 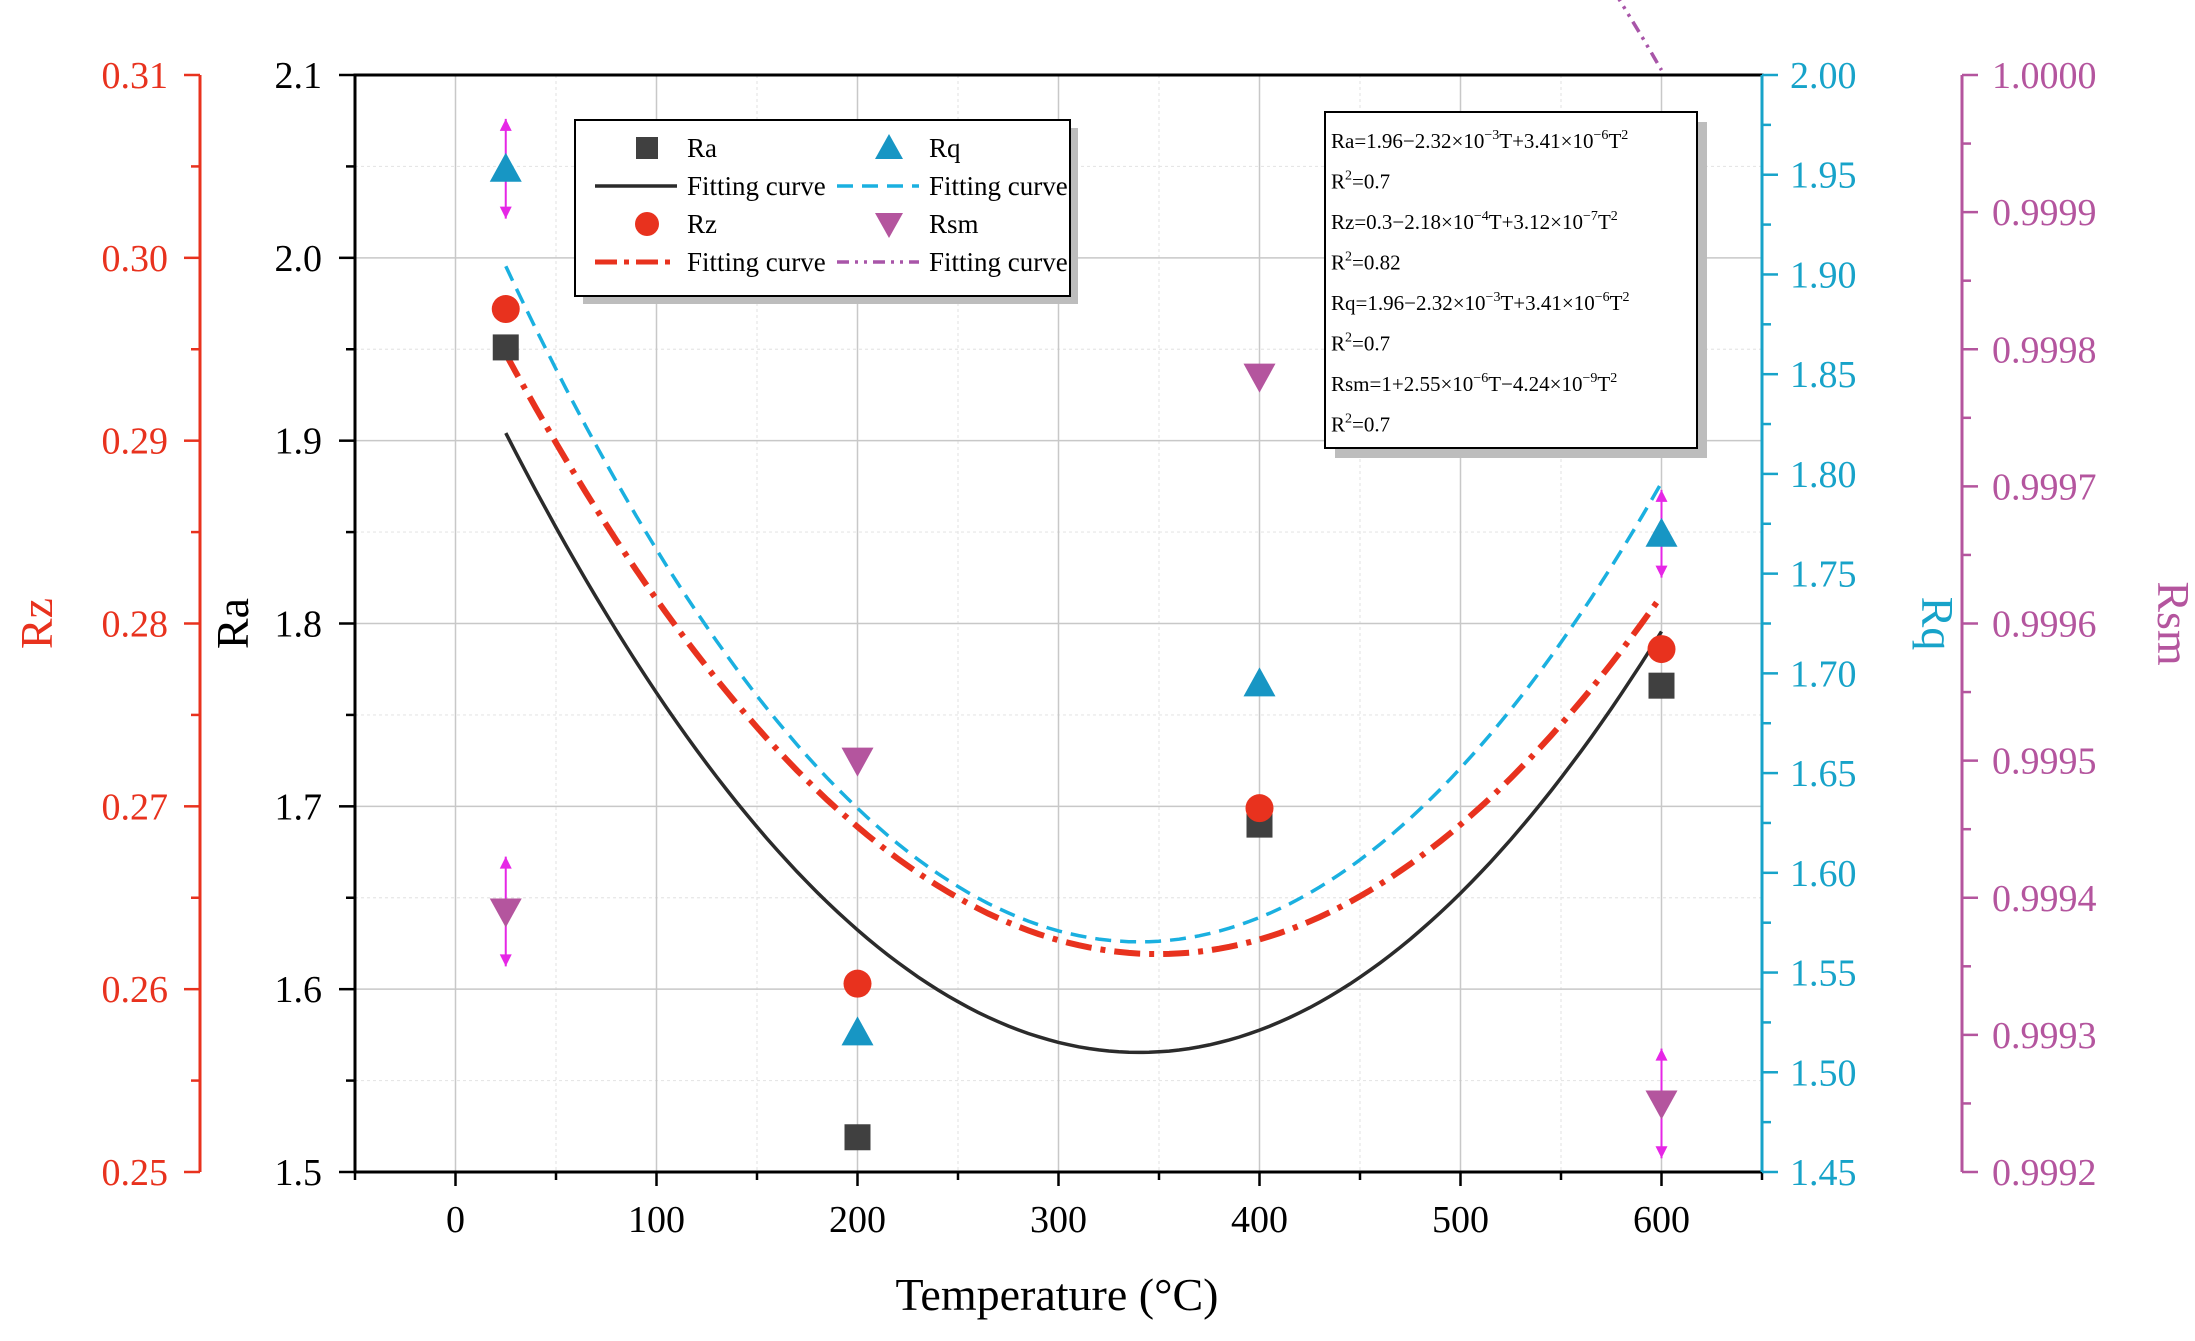 I want to click on rq-tick-label: 1.55, so click(x=1823, y=974).